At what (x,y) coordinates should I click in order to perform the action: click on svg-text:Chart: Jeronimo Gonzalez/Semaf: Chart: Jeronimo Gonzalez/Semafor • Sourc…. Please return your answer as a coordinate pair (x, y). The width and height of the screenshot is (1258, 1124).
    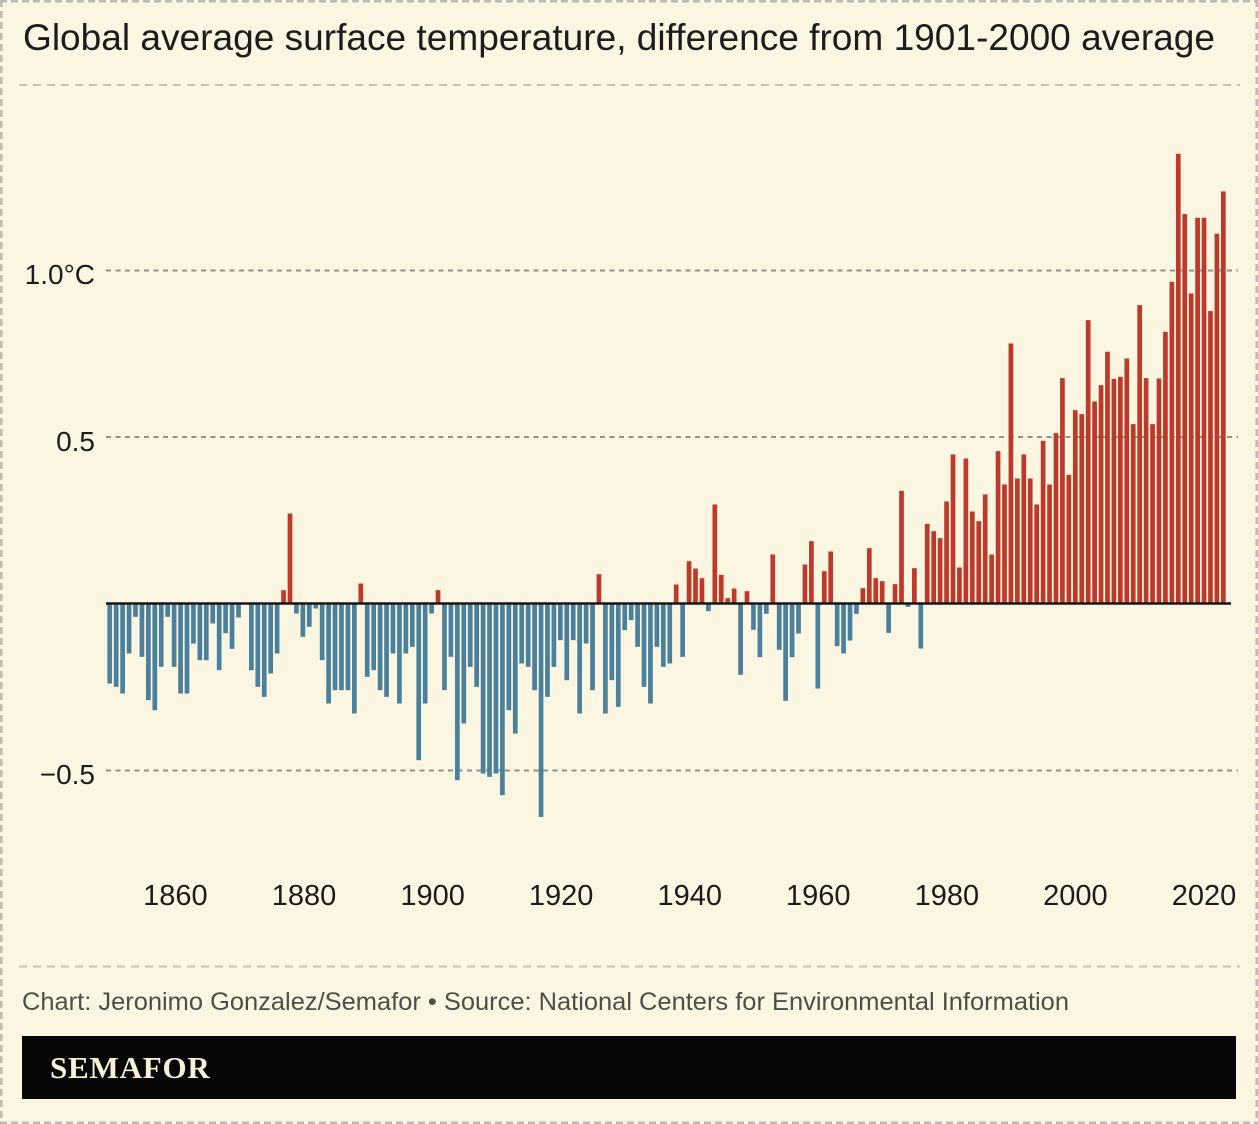
    Looking at the image, I should click on (545, 1002).